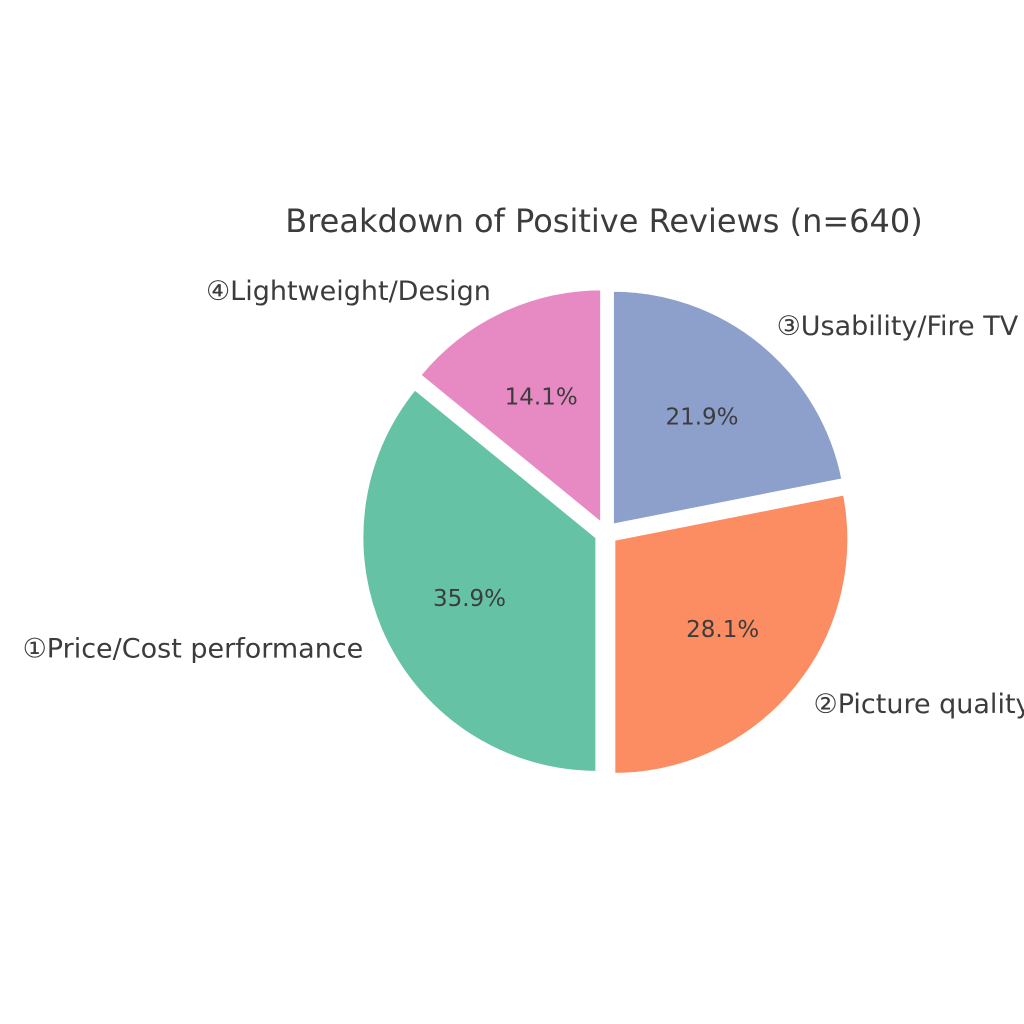 The width and height of the screenshot is (1024, 1024). Describe the element at coordinates (919, 704) in the screenshot. I see `pie-slice-label-1: ②Picture quality` at that location.